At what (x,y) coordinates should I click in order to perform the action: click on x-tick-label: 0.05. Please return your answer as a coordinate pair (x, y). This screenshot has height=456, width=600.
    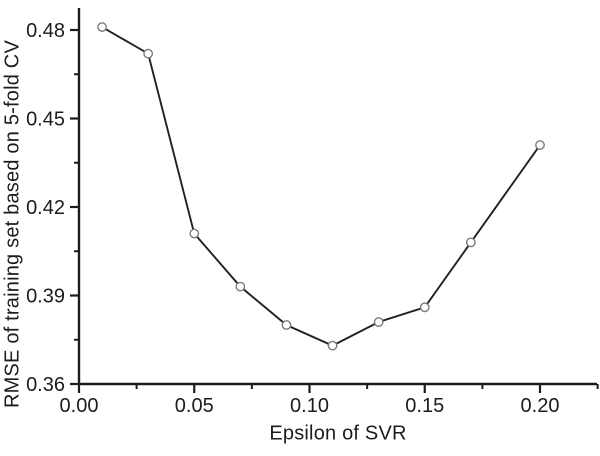
    Looking at the image, I should click on (194, 406).